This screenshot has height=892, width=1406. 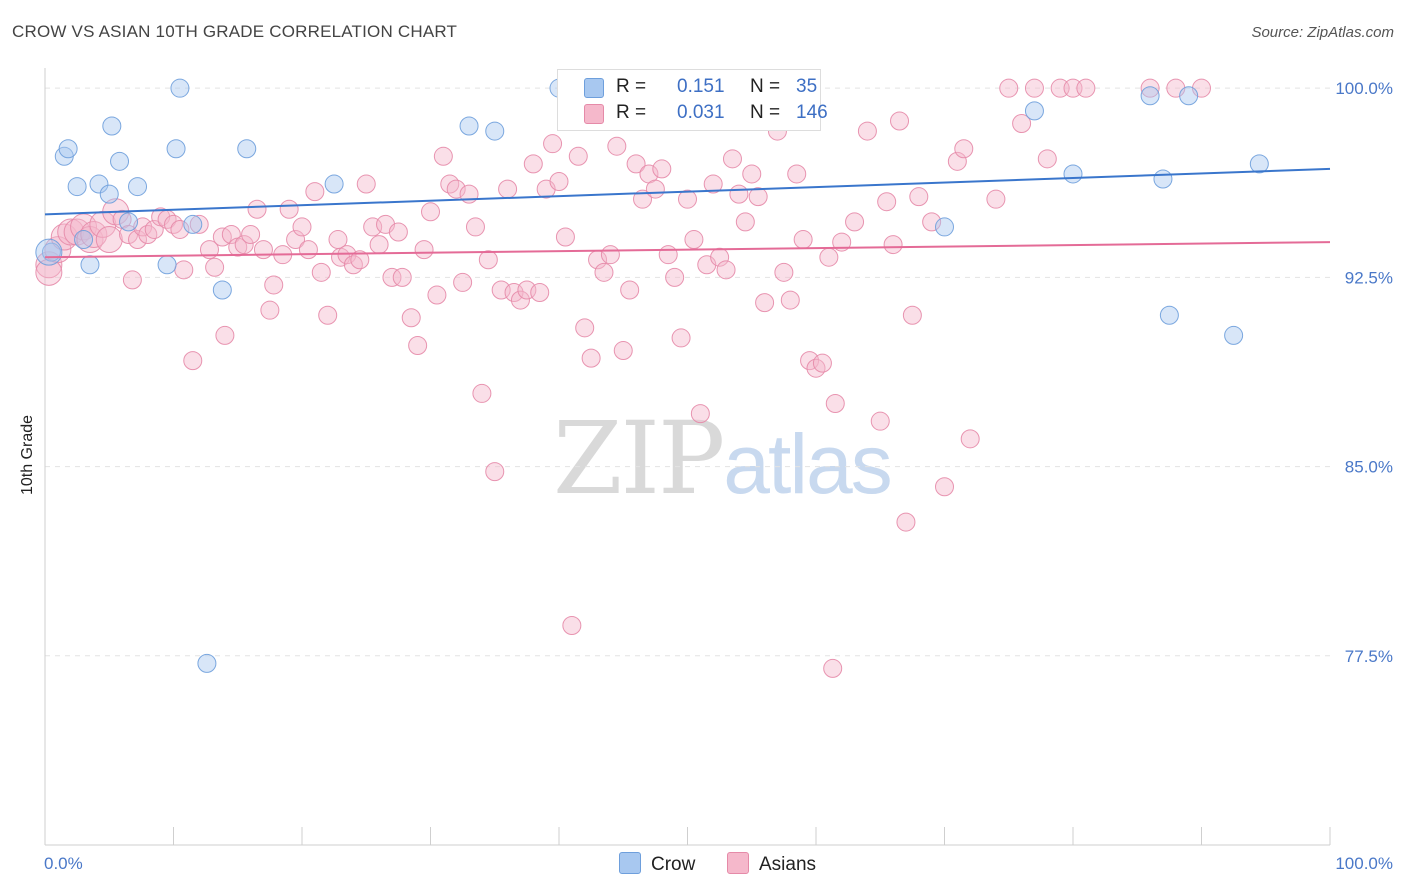 What do you see at coordinates (807, 86) in the screenshot?
I see `n-value: 35` at bounding box center [807, 86].